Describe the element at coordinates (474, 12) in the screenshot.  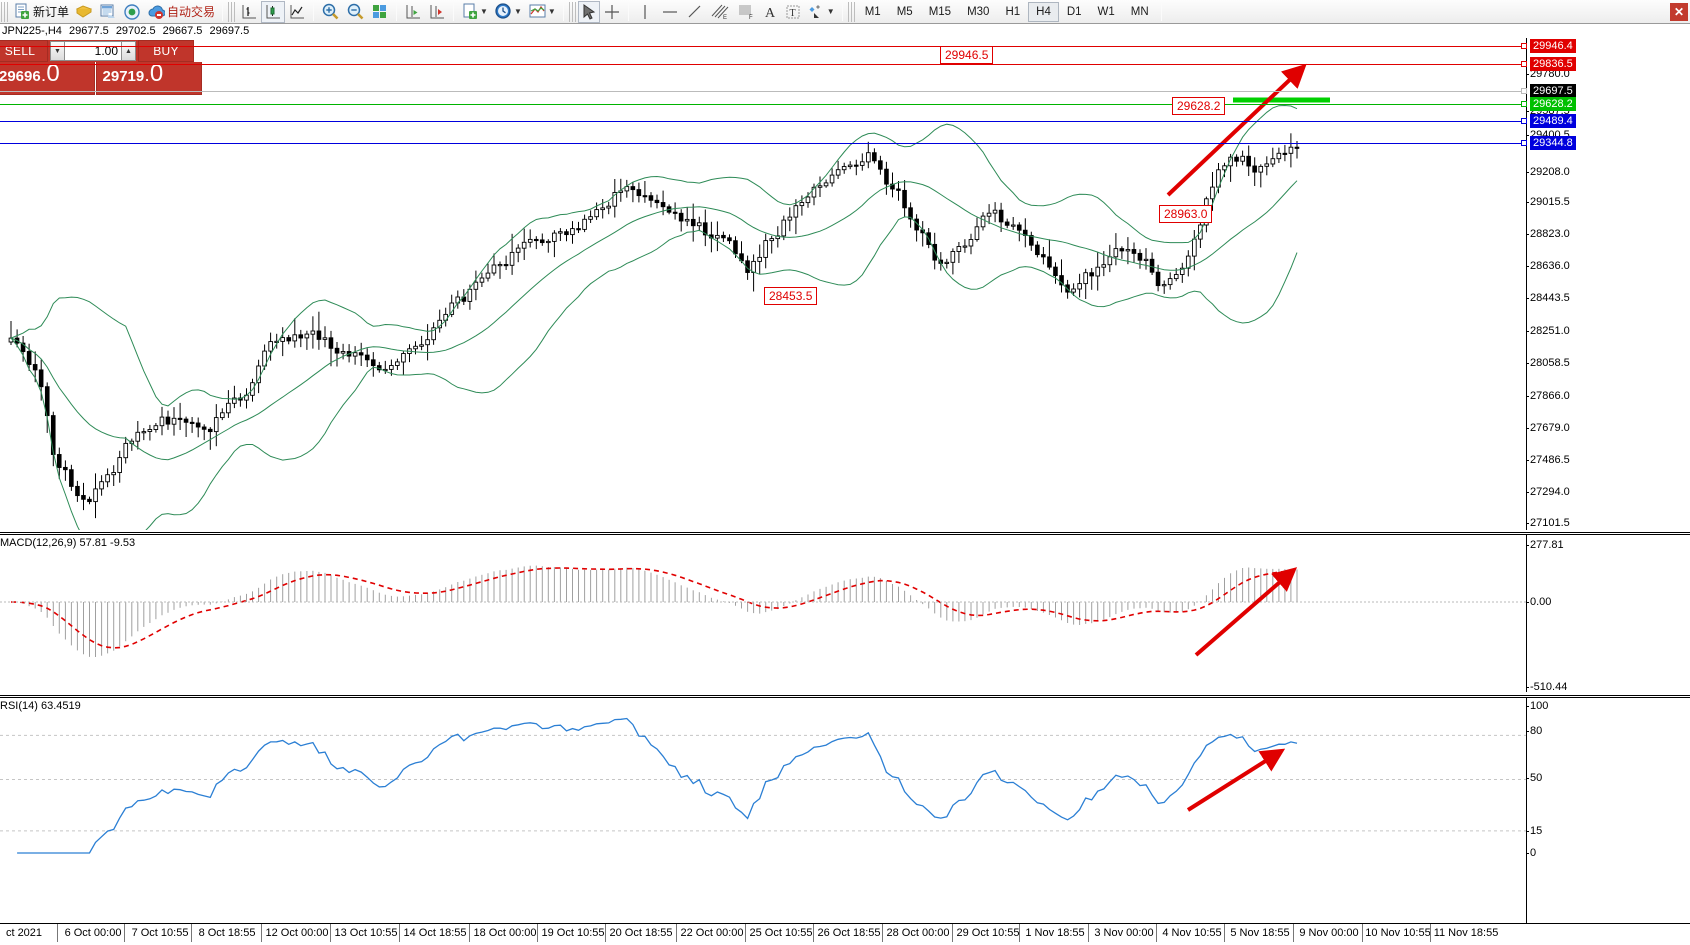
I see `add-indicator-icon: ▼` at that location.